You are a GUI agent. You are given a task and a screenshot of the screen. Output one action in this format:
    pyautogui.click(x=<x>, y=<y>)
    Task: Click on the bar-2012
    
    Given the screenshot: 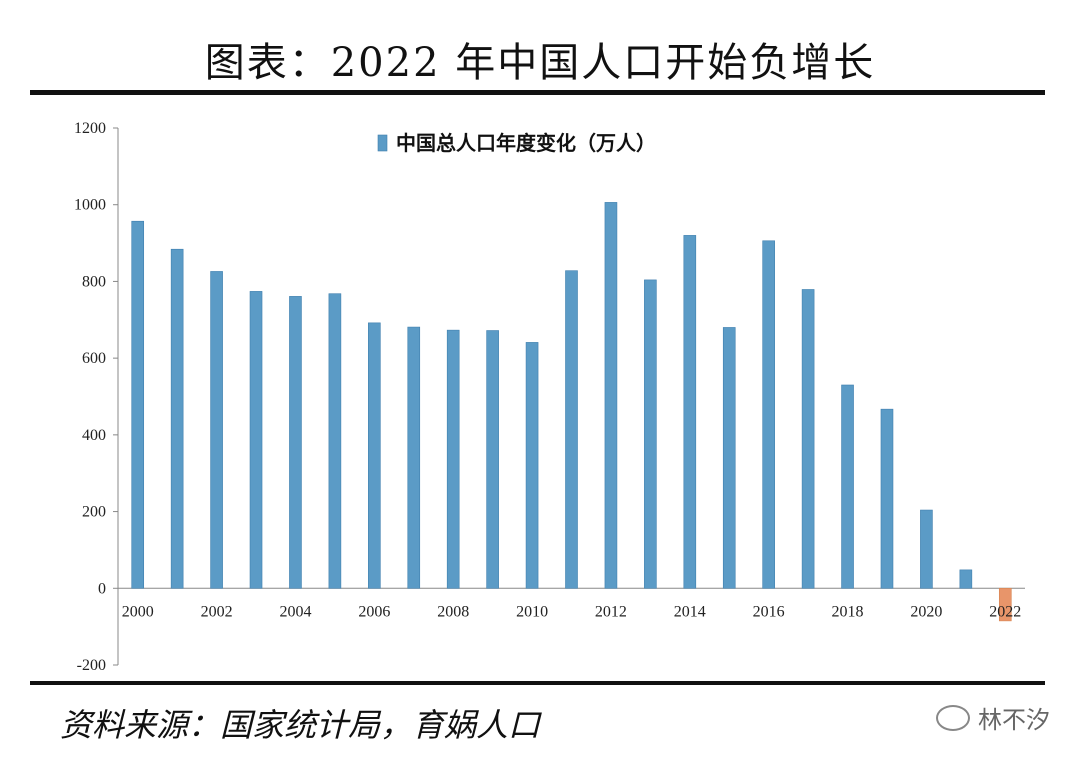 What is the action you would take?
    pyautogui.click(x=611, y=395)
    